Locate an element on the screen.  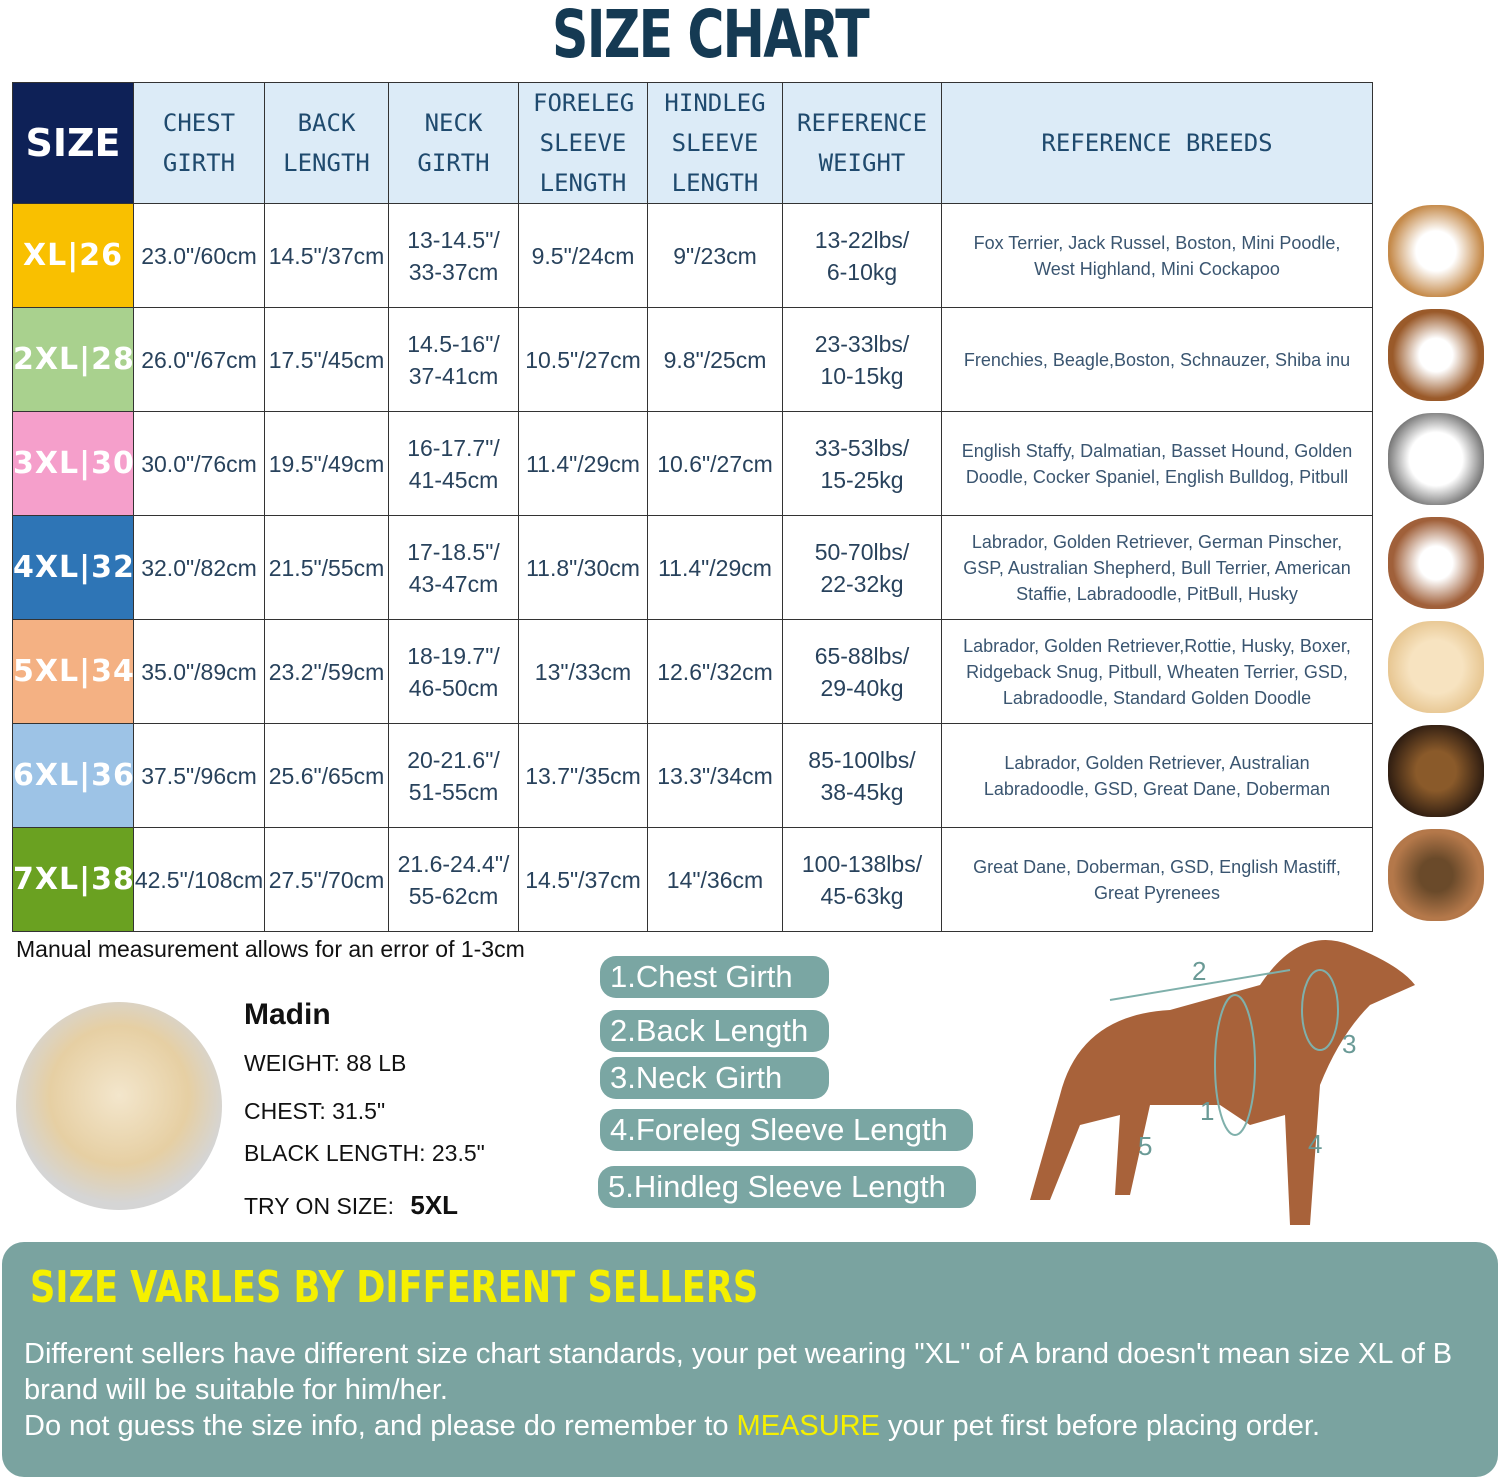
cell-line: 22-32kg is located at coordinates (862, 583).